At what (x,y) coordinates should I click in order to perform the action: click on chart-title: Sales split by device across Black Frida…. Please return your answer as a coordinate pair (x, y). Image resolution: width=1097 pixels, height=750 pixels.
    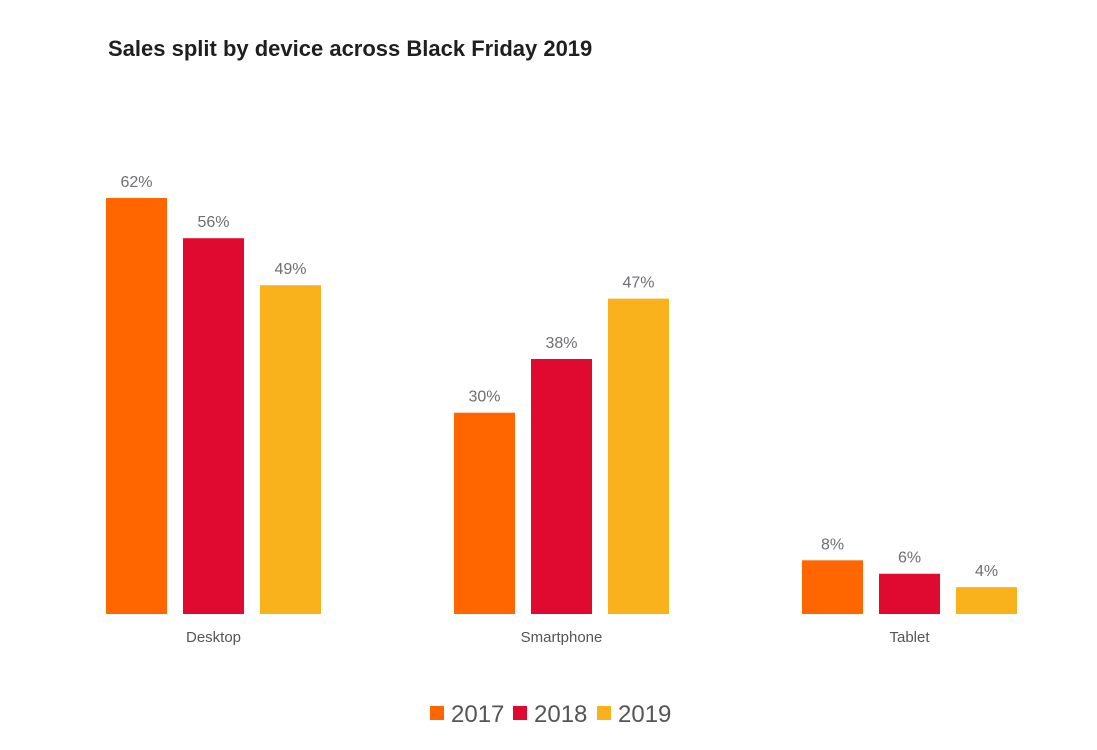
    Looking at the image, I should click on (350, 48).